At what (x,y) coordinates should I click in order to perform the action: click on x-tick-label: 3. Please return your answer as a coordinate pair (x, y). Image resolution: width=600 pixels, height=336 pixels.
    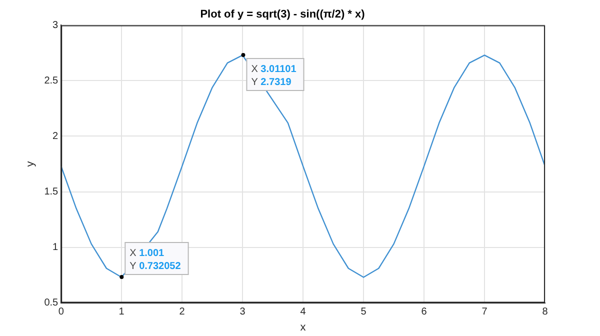
    Looking at the image, I should click on (243, 312).